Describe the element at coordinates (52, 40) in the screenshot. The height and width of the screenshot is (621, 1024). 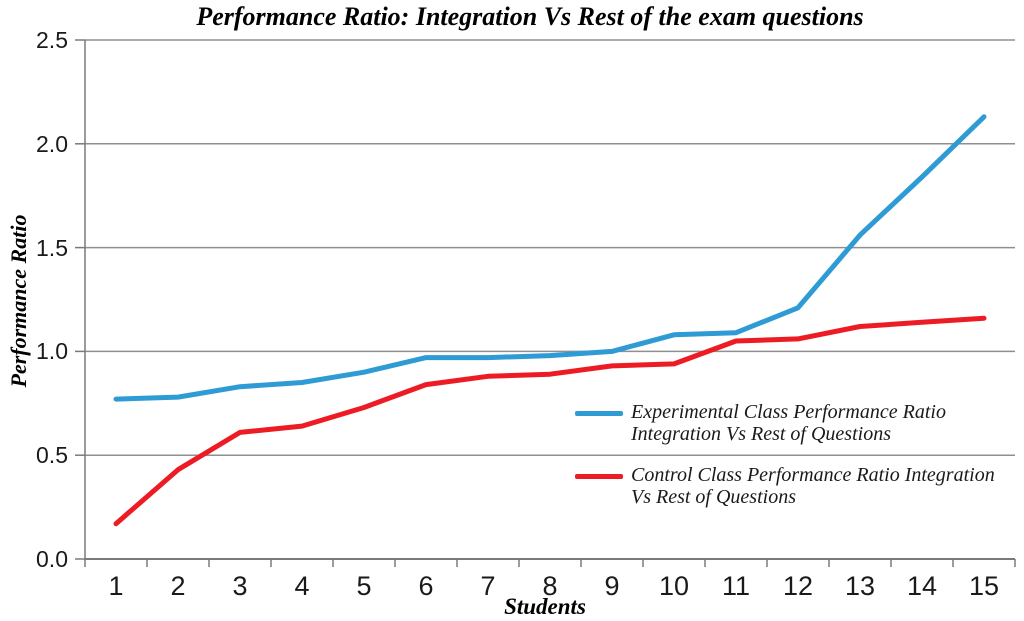
I see `y-tick-label: 2.5` at that location.